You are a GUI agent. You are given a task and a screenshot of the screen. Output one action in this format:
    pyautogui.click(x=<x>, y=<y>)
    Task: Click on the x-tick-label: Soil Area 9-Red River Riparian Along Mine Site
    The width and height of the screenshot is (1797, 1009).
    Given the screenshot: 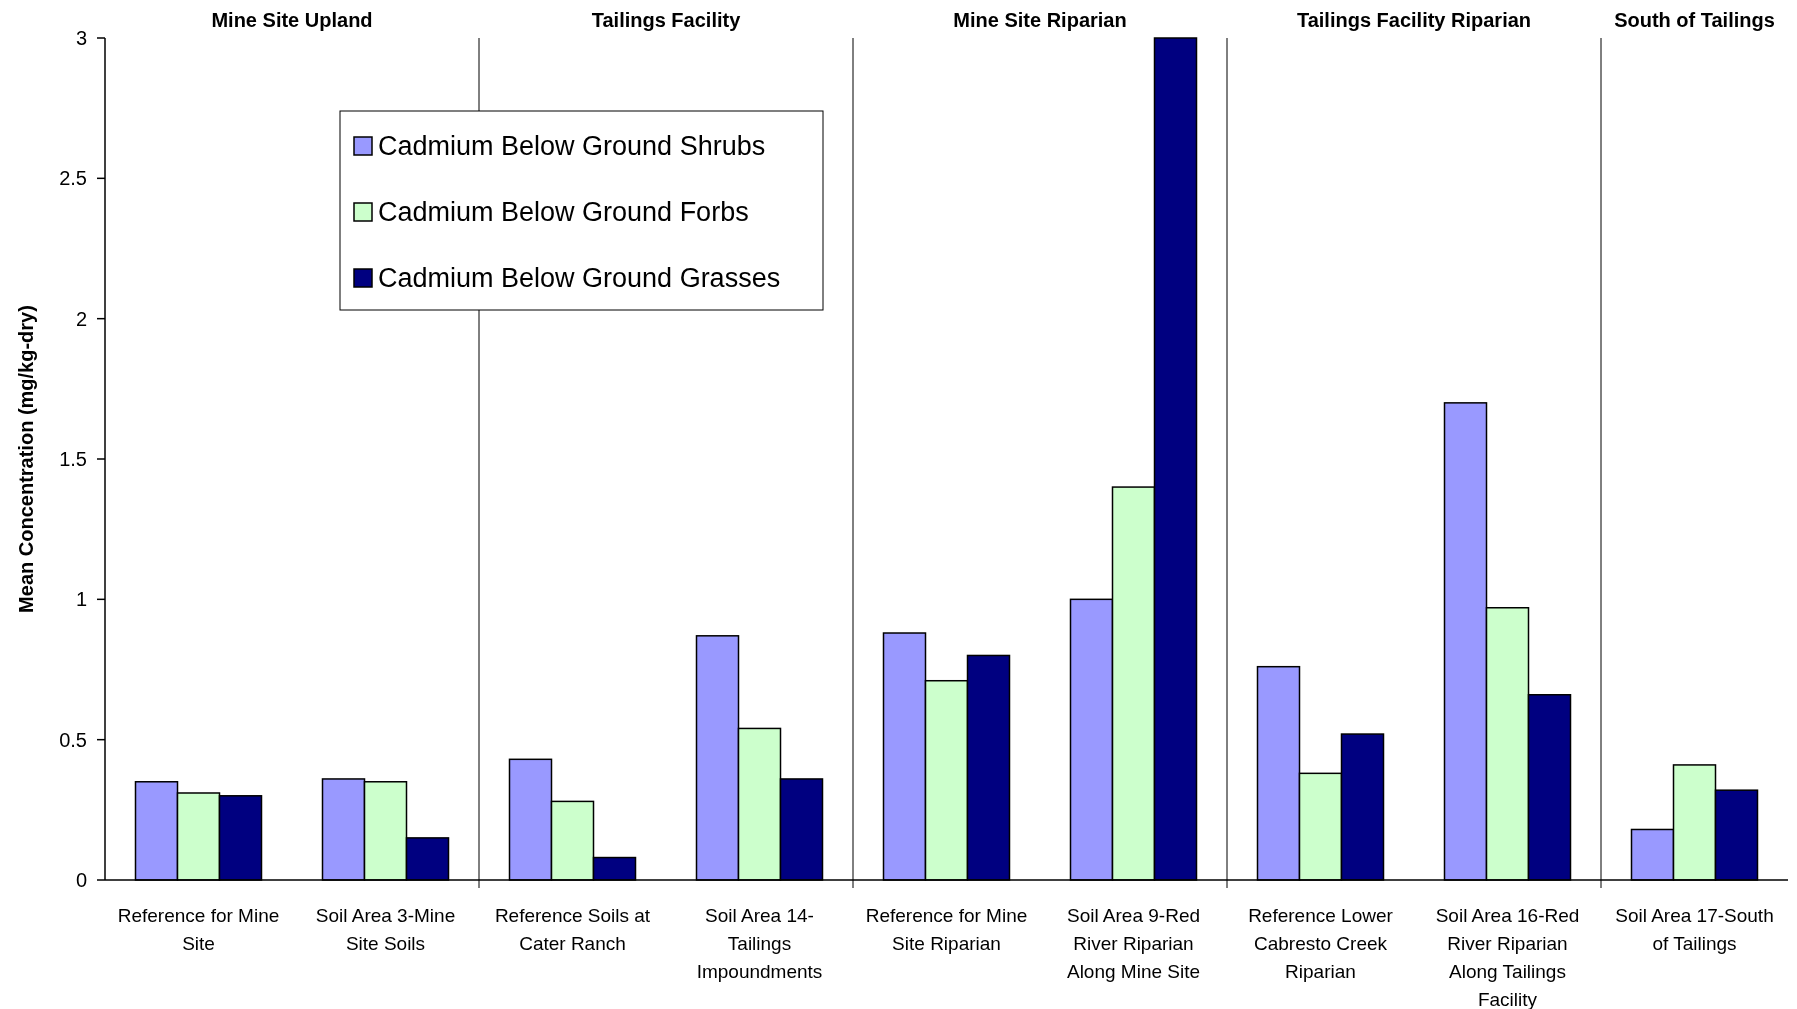 What is the action you would take?
    pyautogui.click(x=1133, y=943)
    